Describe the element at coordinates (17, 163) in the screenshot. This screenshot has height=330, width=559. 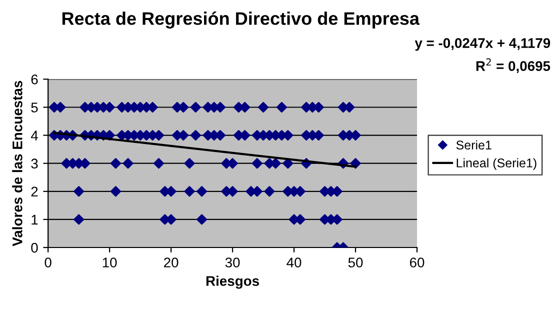
I see `y-axis-title: Valores de las Encuestas` at that location.